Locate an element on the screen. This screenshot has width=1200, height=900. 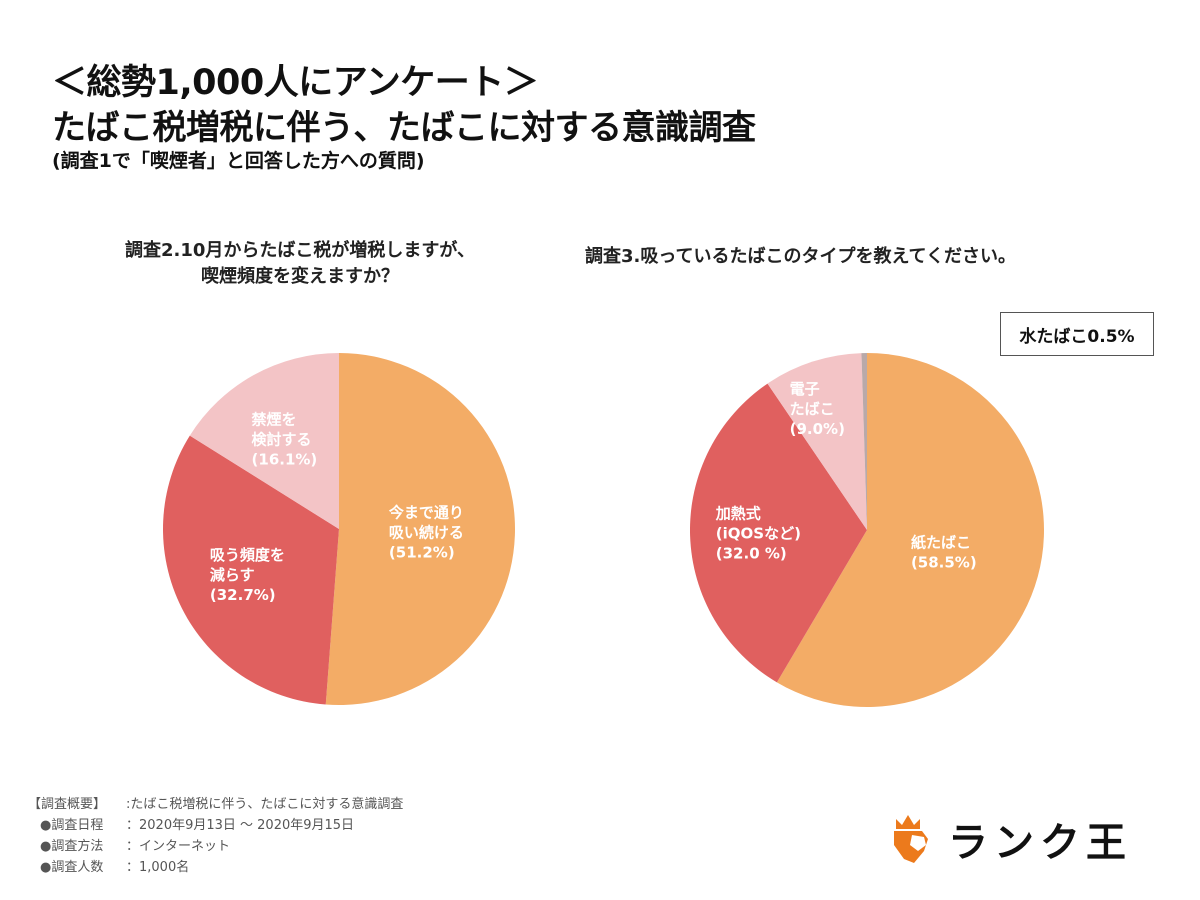
count-value: ：1,000名 is located at coordinates (158, 867).